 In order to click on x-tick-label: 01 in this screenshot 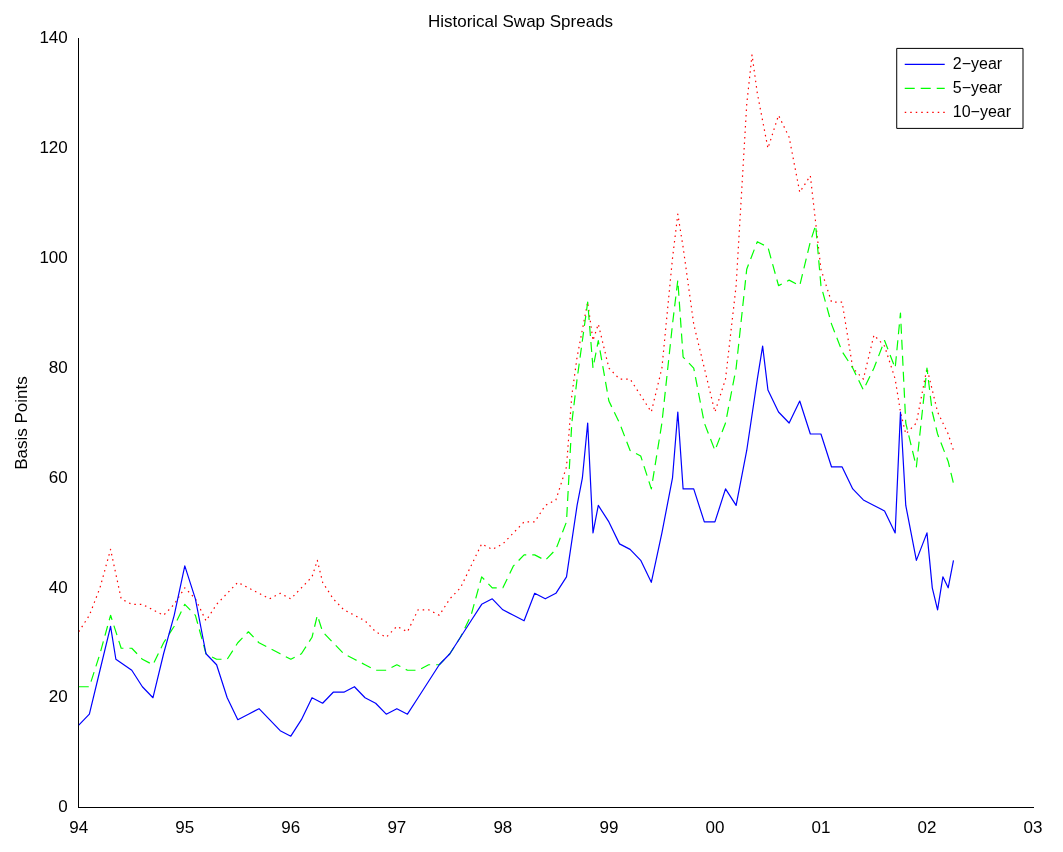, I will do `click(821, 828)`.